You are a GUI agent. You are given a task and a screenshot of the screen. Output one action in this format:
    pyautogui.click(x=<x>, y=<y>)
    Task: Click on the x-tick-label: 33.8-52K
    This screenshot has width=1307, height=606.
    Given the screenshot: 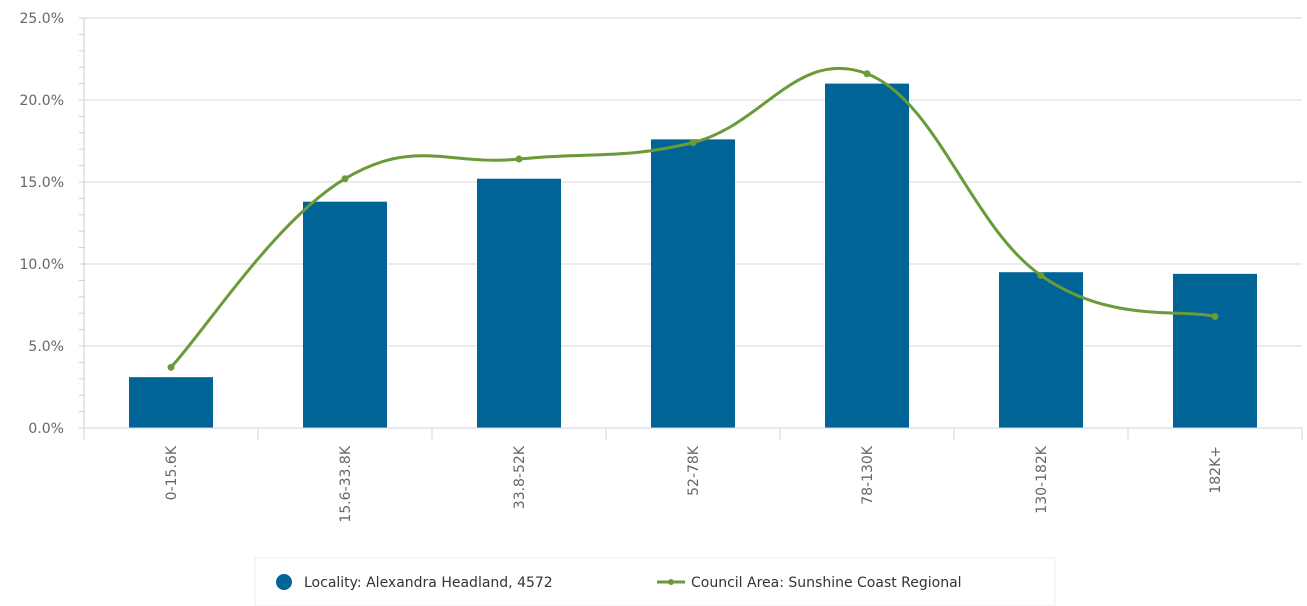 What is the action you would take?
    pyautogui.click(x=520, y=477)
    